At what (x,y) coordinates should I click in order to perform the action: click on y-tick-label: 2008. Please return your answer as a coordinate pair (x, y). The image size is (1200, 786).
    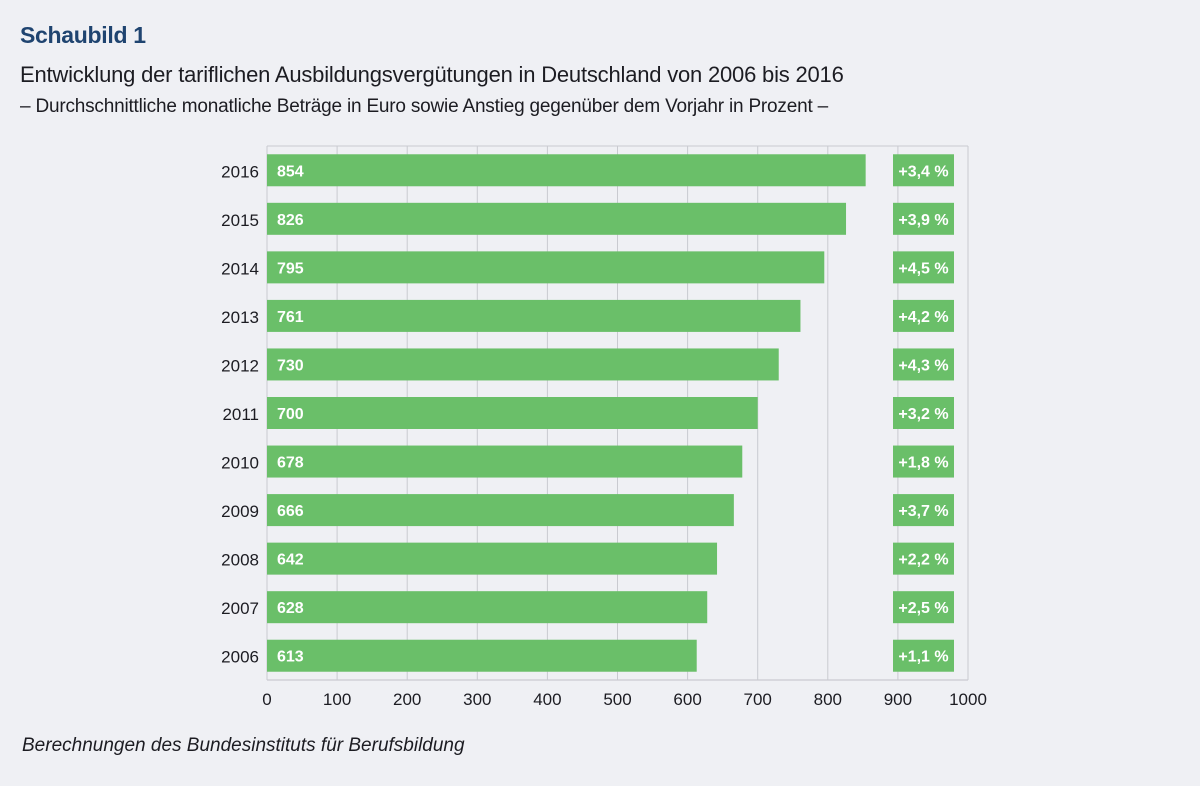
    Looking at the image, I should click on (240, 560).